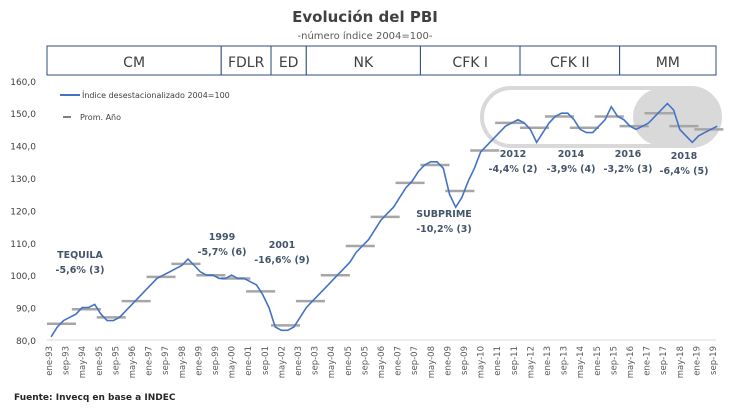 This screenshot has width=730, height=410. What do you see at coordinates (465, 360) in the screenshot?
I see `x-tick-label: sep-09` at bounding box center [465, 360].